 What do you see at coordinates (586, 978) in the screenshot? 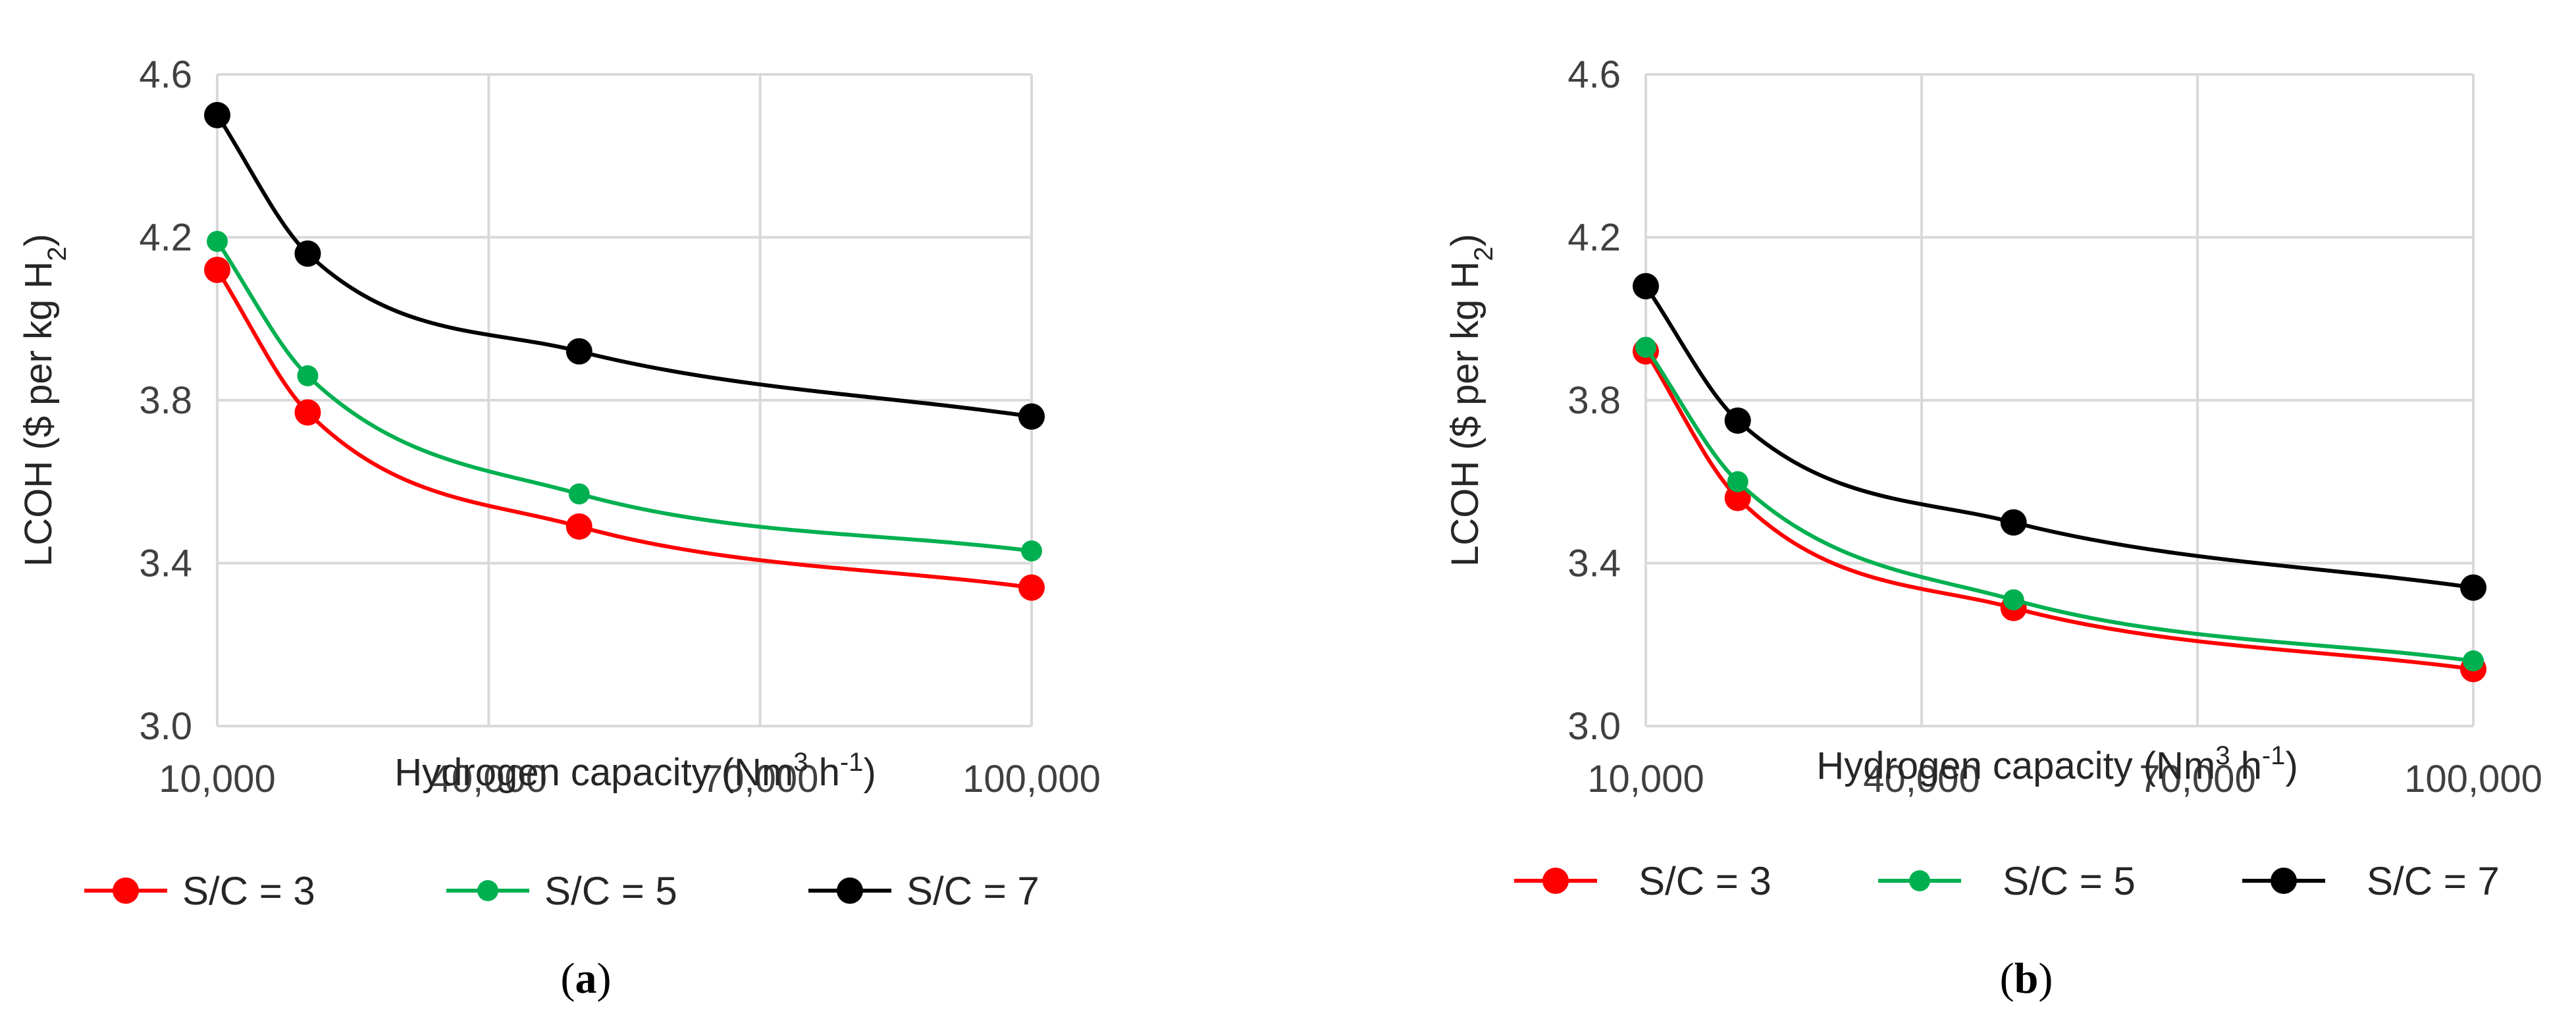
I see `panel-label: (a)` at bounding box center [586, 978].